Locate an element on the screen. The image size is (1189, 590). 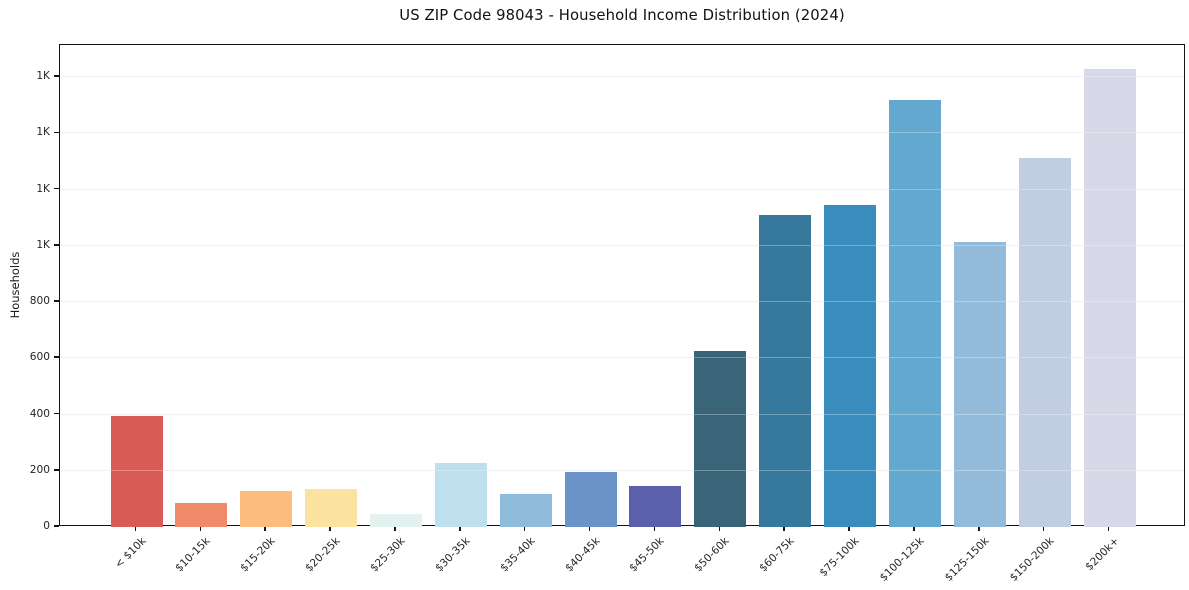
x-tick-label: $25-30k is located at coordinates (388, 555).